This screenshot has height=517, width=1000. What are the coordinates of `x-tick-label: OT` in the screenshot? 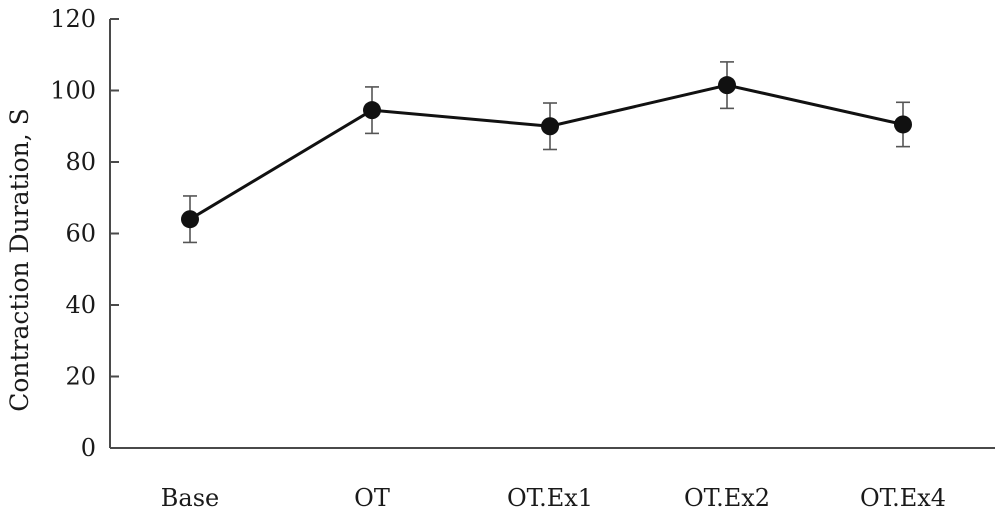 It's located at (372, 498).